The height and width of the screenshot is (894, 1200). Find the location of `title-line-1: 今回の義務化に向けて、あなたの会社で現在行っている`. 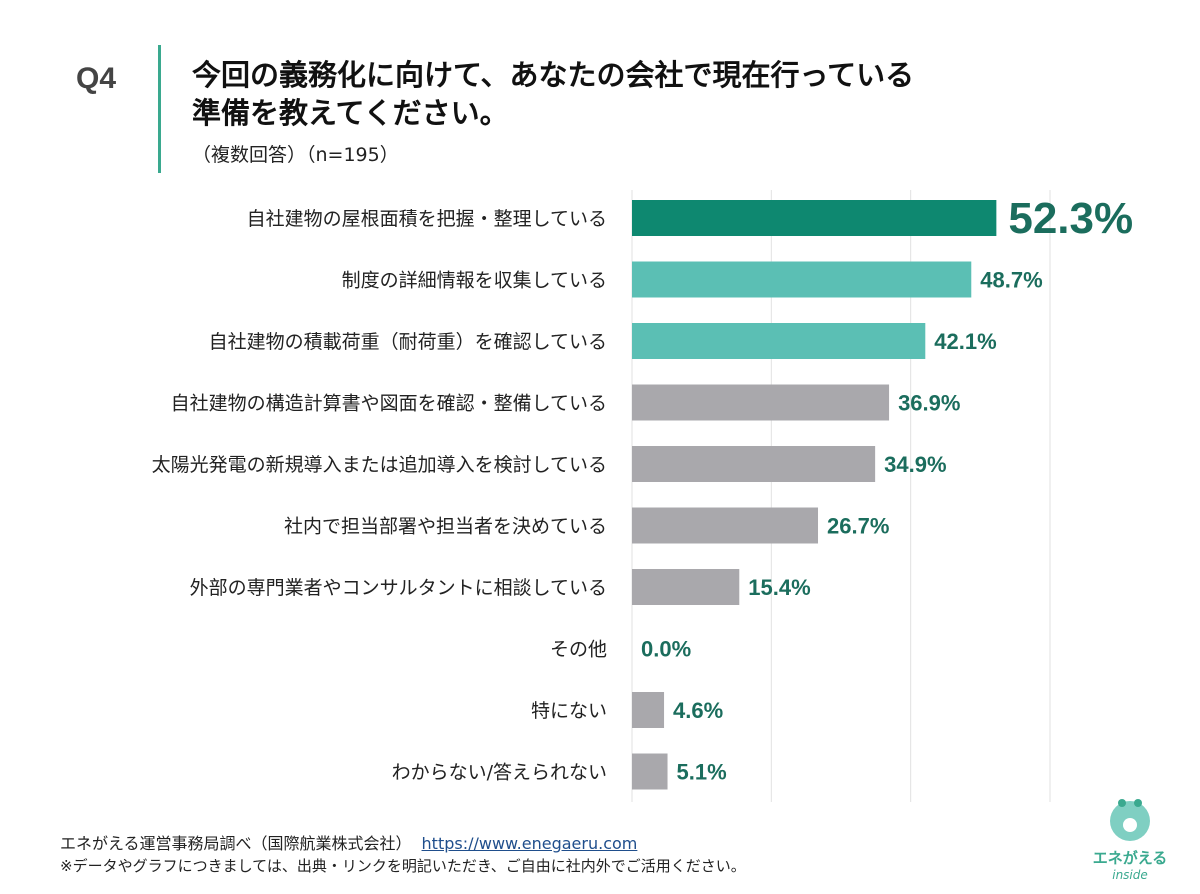

title-line-1: 今回の義務化に向けて、あなたの会社で現在行っている is located at coordinates (553, 75).